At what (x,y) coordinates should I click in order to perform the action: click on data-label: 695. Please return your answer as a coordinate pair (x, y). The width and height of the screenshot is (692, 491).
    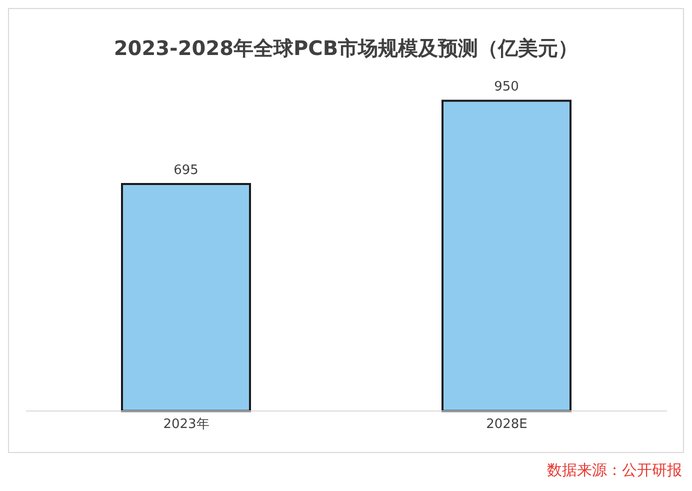
    Looking at the image, I should click on (186, 170).